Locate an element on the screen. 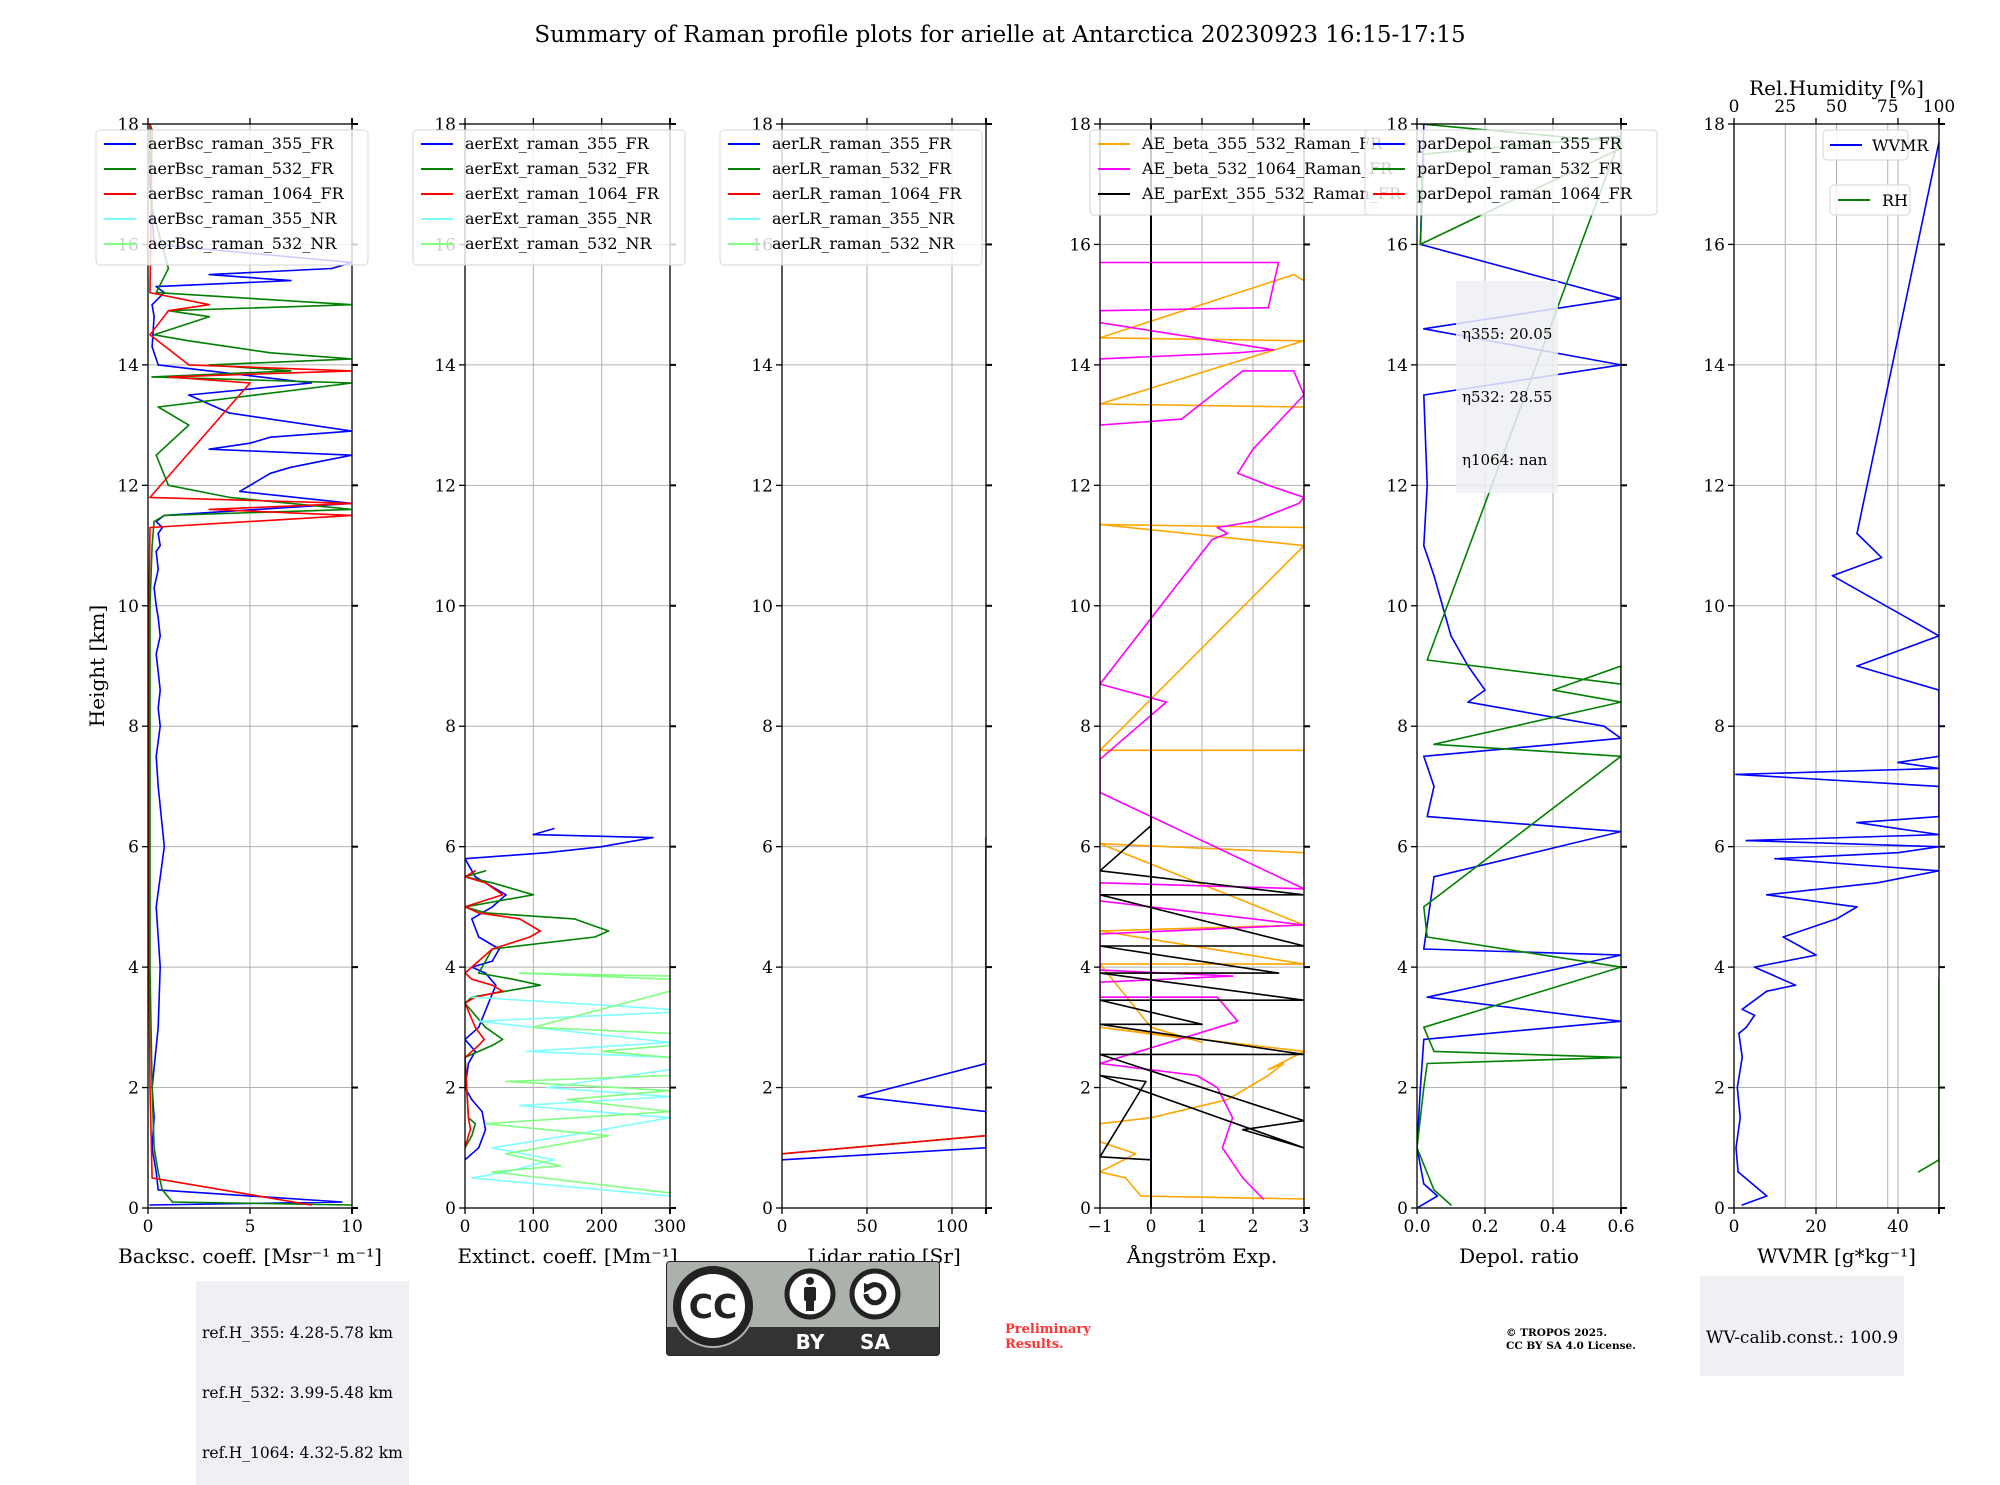  x-tick-label: −1 is located at coordinates (1099, 1227).